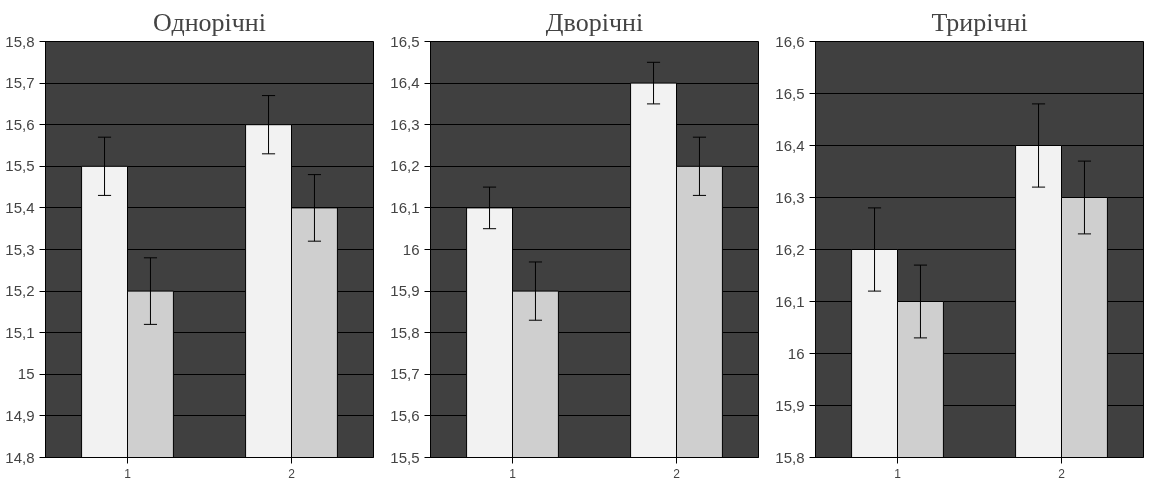 The image size is (1166, 482). Describe the element at coordinates (20, 249) in the screenshot. I see `y-tick-label: 15,3` at that location.